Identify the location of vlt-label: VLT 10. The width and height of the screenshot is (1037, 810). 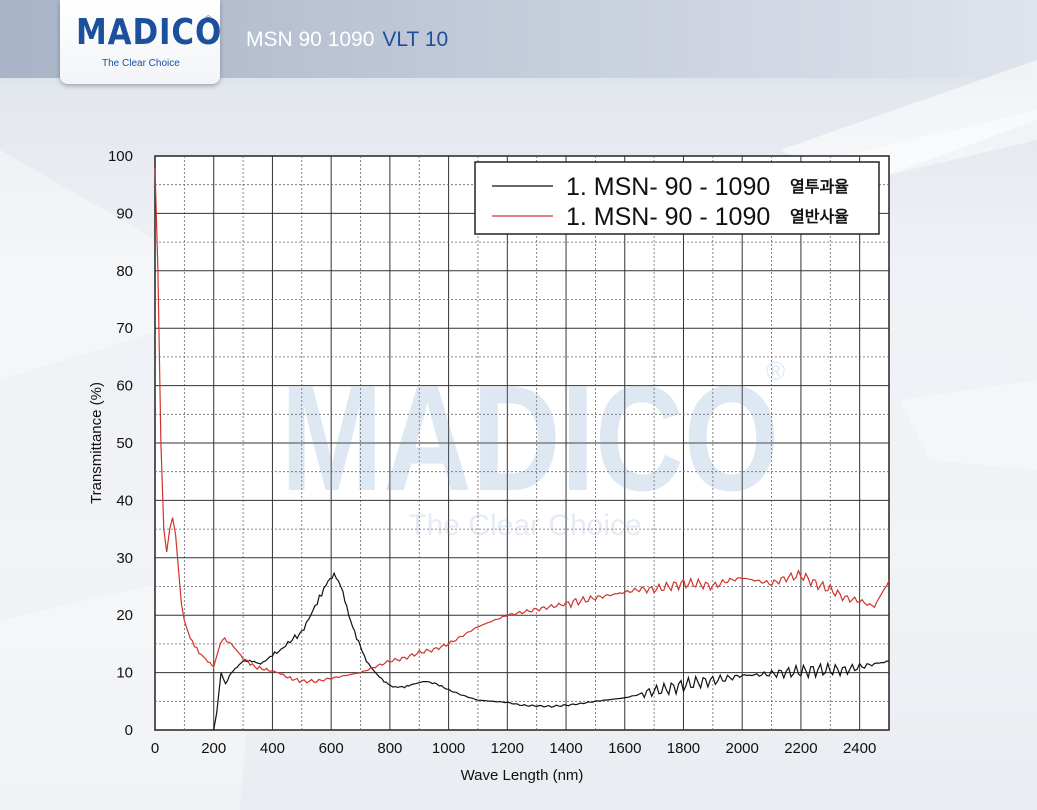
(415, 39).